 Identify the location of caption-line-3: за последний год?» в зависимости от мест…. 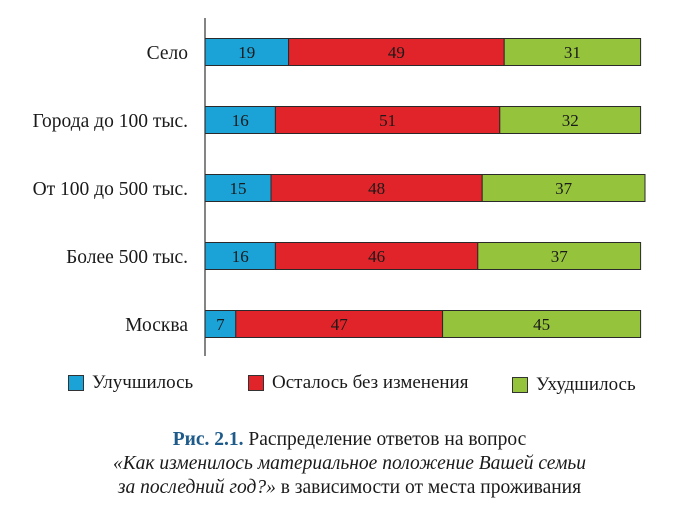
(349, 488).